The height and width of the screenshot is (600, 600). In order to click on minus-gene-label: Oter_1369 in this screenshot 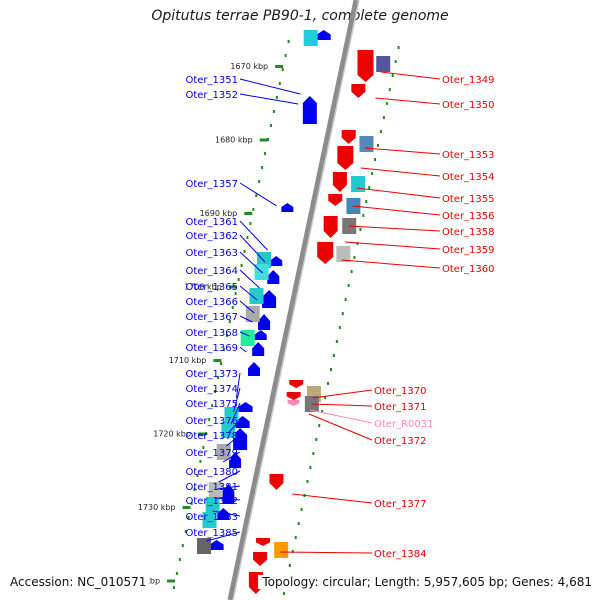, I will do `click(211, 348)`.